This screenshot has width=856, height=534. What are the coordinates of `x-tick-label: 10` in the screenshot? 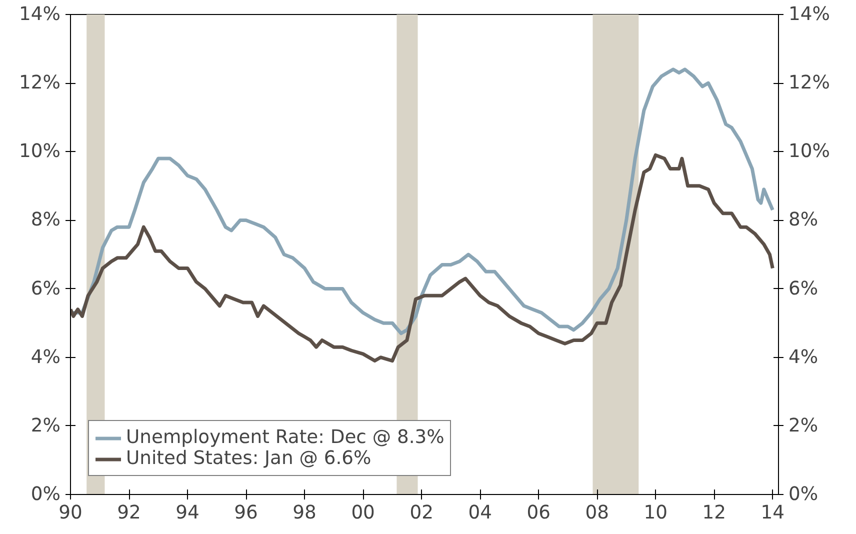 It's located at (656, 513).